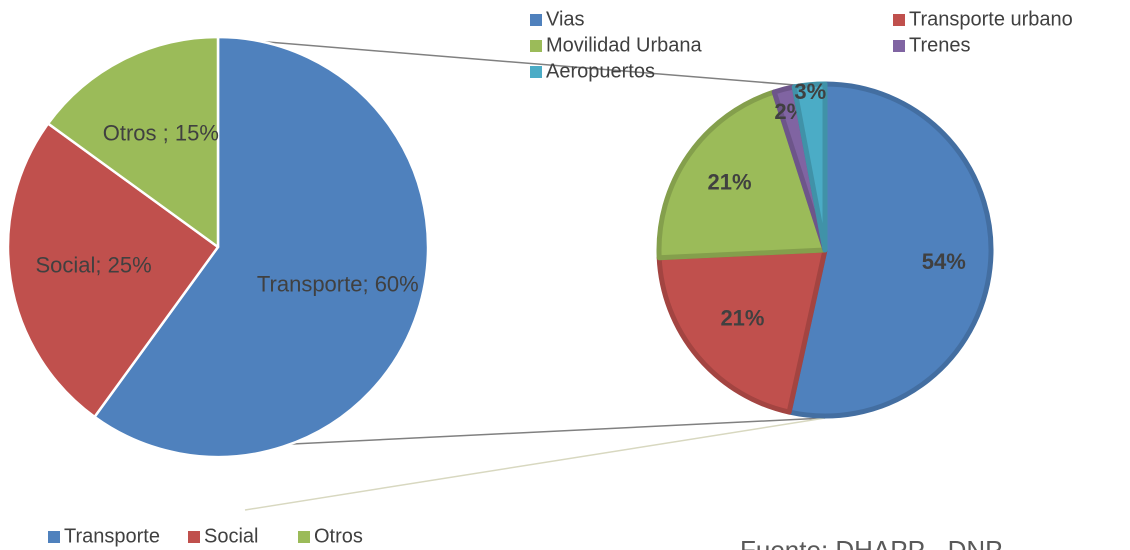 The height and width of the screenshot is (550, 1130). Describe the element at coordinates (940, 45) in the screenshot. I see `legend-label: Trenes` at that location.